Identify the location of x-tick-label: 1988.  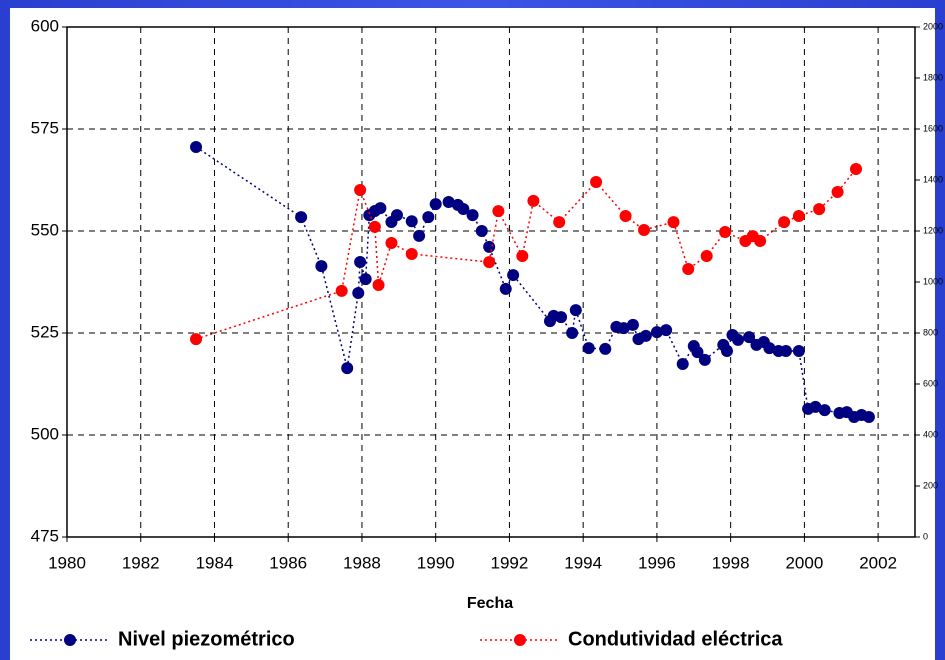
(362, 562).